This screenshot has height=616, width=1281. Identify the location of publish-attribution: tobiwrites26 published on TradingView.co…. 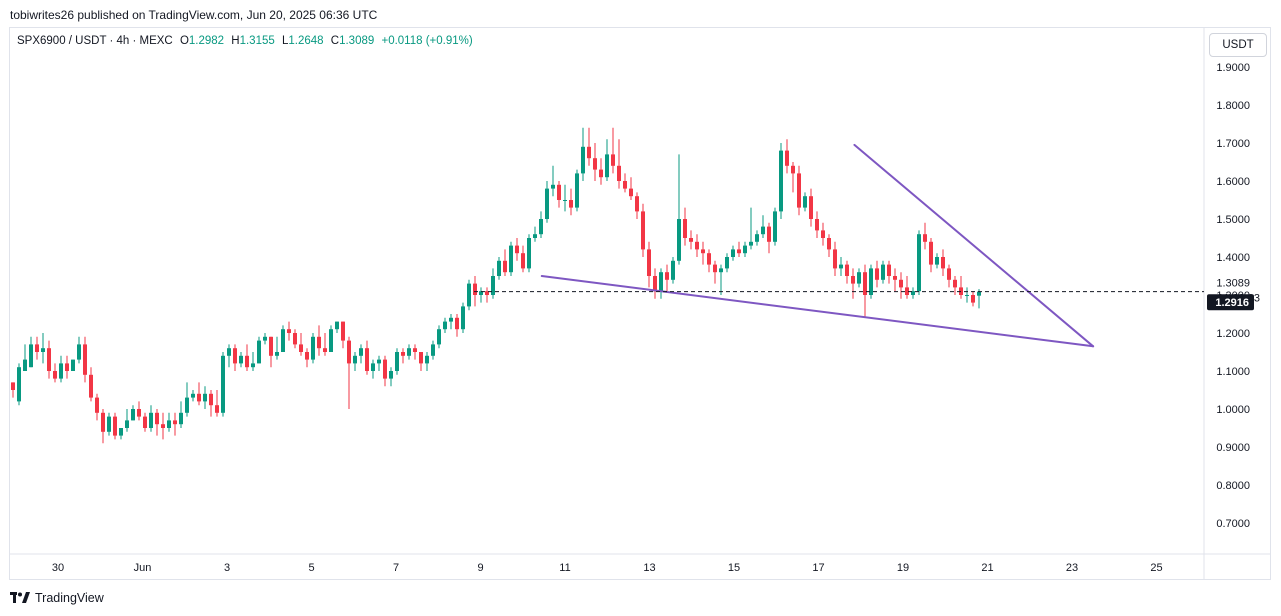
(194, 15).